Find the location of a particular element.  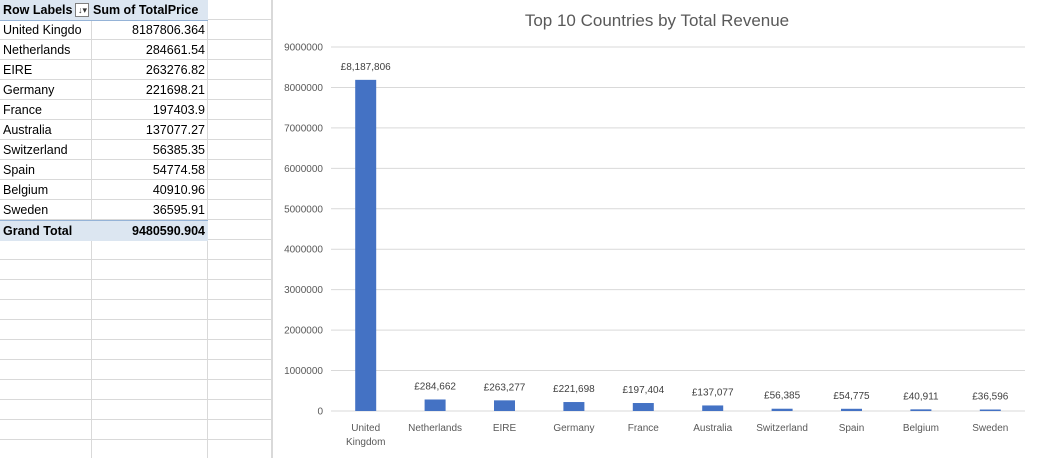

pivot-row: France 197403.9 is located at coordinates (104, 110).